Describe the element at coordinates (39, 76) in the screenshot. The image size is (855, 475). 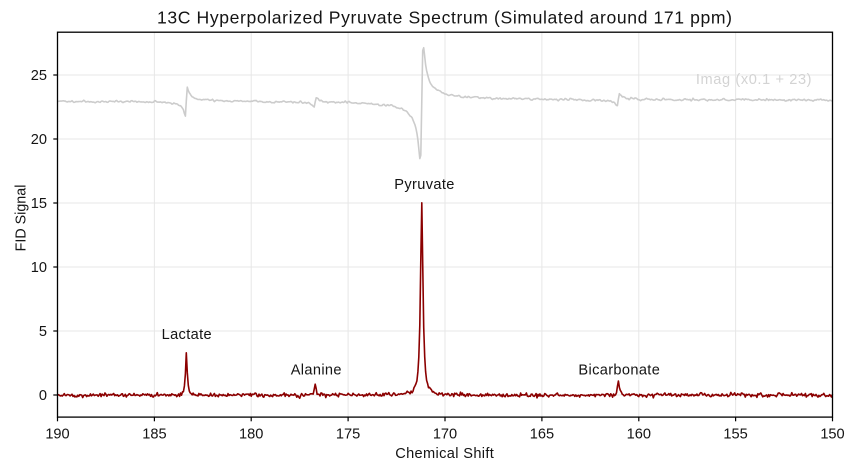
I see `svg-text: 25` at that location.